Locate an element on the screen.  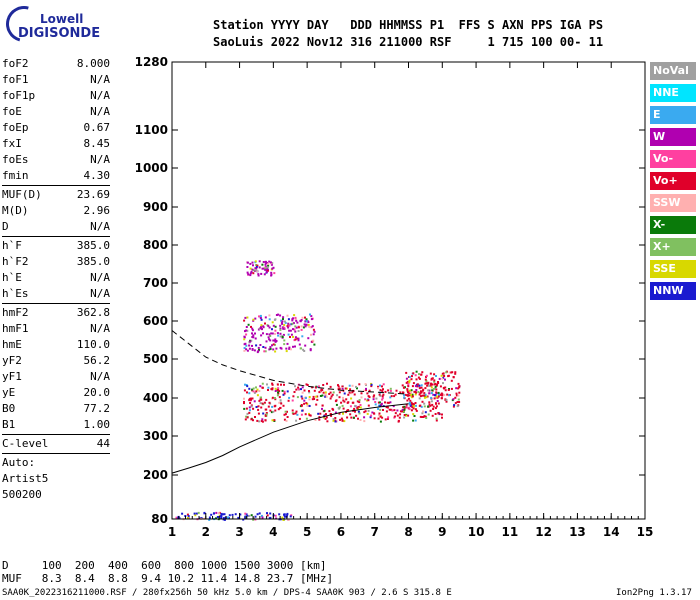
param-label: MUF(D) is located at coordinates (22, 194).